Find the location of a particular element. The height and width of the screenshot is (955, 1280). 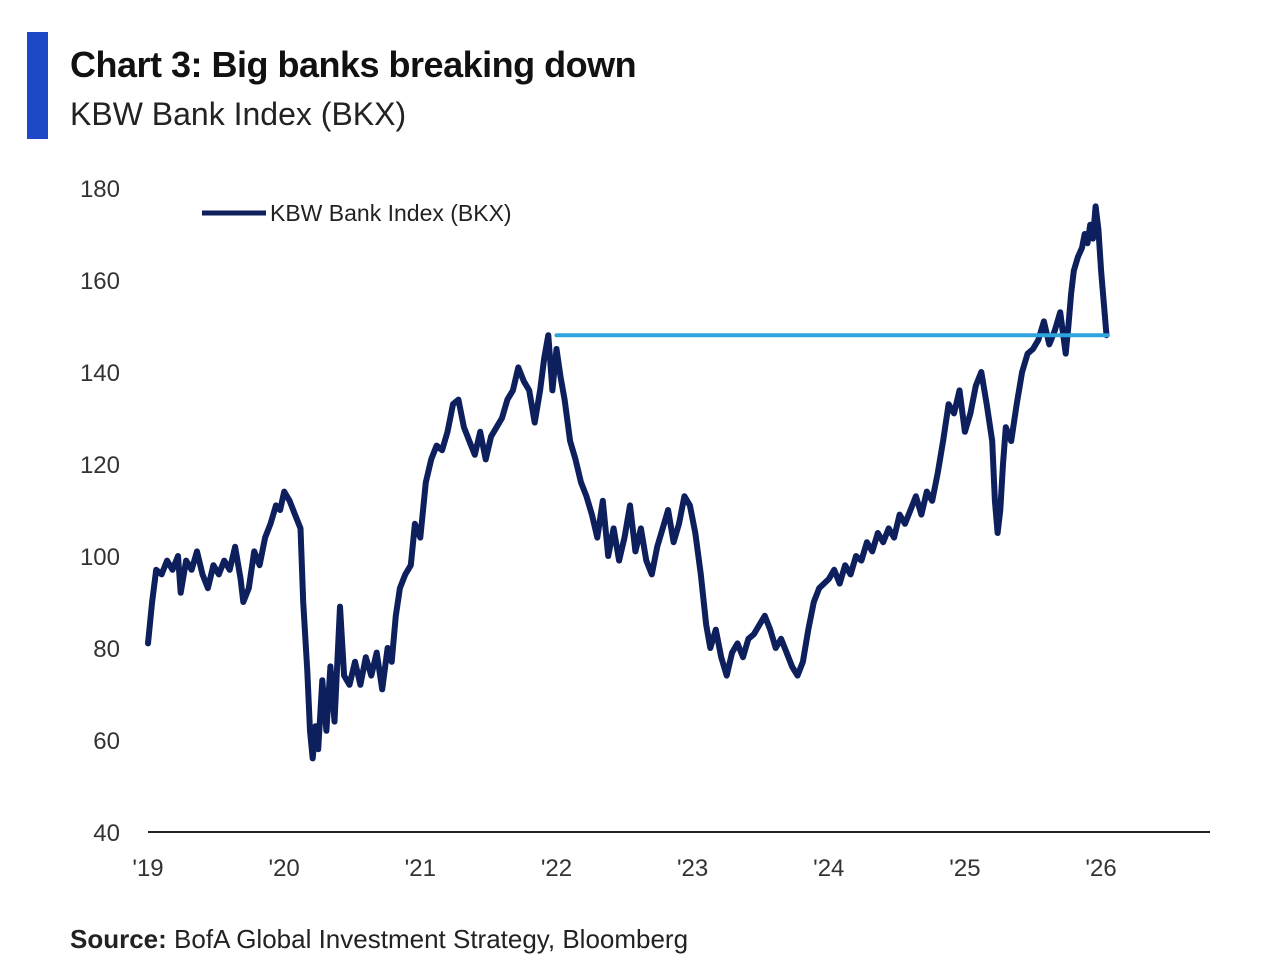

legend: KBW Bank Index (BKX) is located at coordinates (357, 213).